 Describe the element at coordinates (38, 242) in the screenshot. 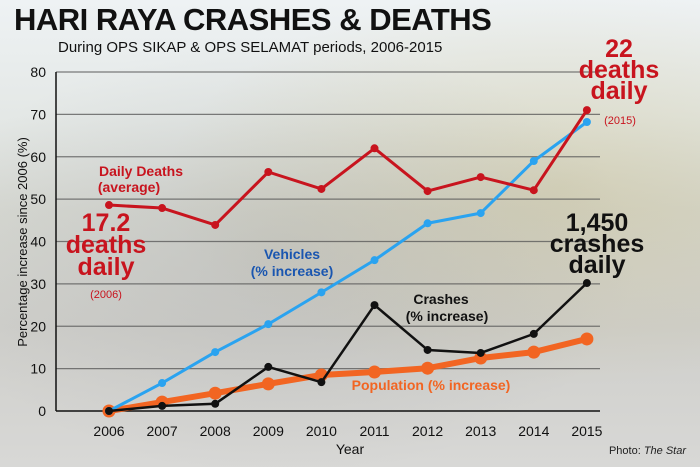

I see `y-tick-label: 40` at that location.